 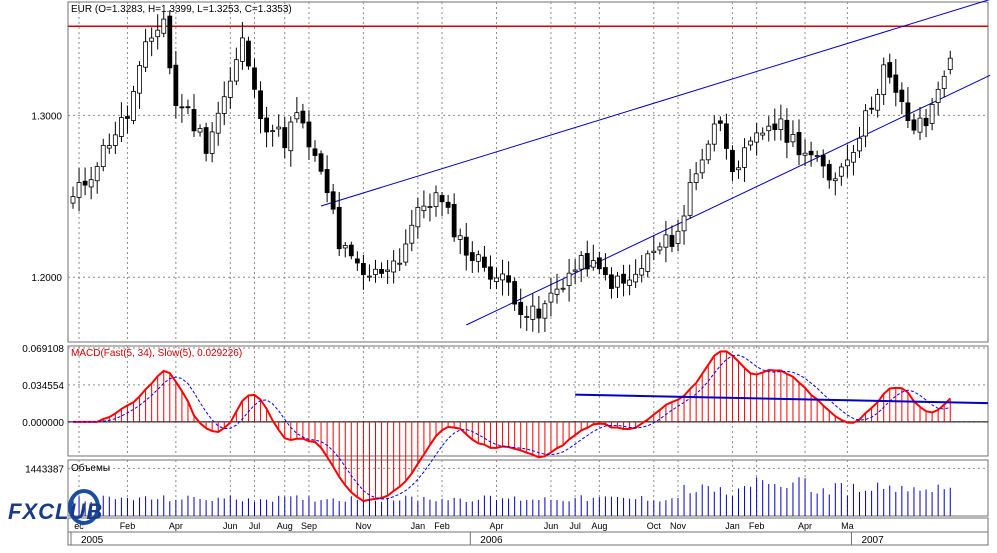 I want to click on volume-header: Объемы, so click(x=90, y=468).